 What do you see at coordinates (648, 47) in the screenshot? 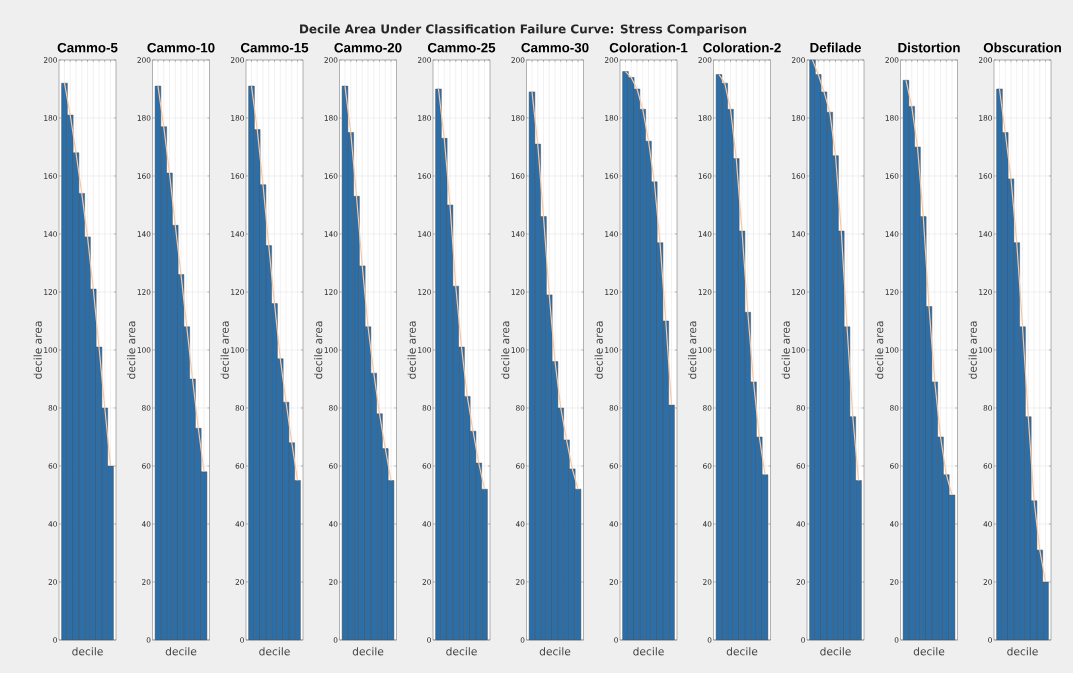
I see `chart-title: Coloration-1` at bounding box center [648, 47].